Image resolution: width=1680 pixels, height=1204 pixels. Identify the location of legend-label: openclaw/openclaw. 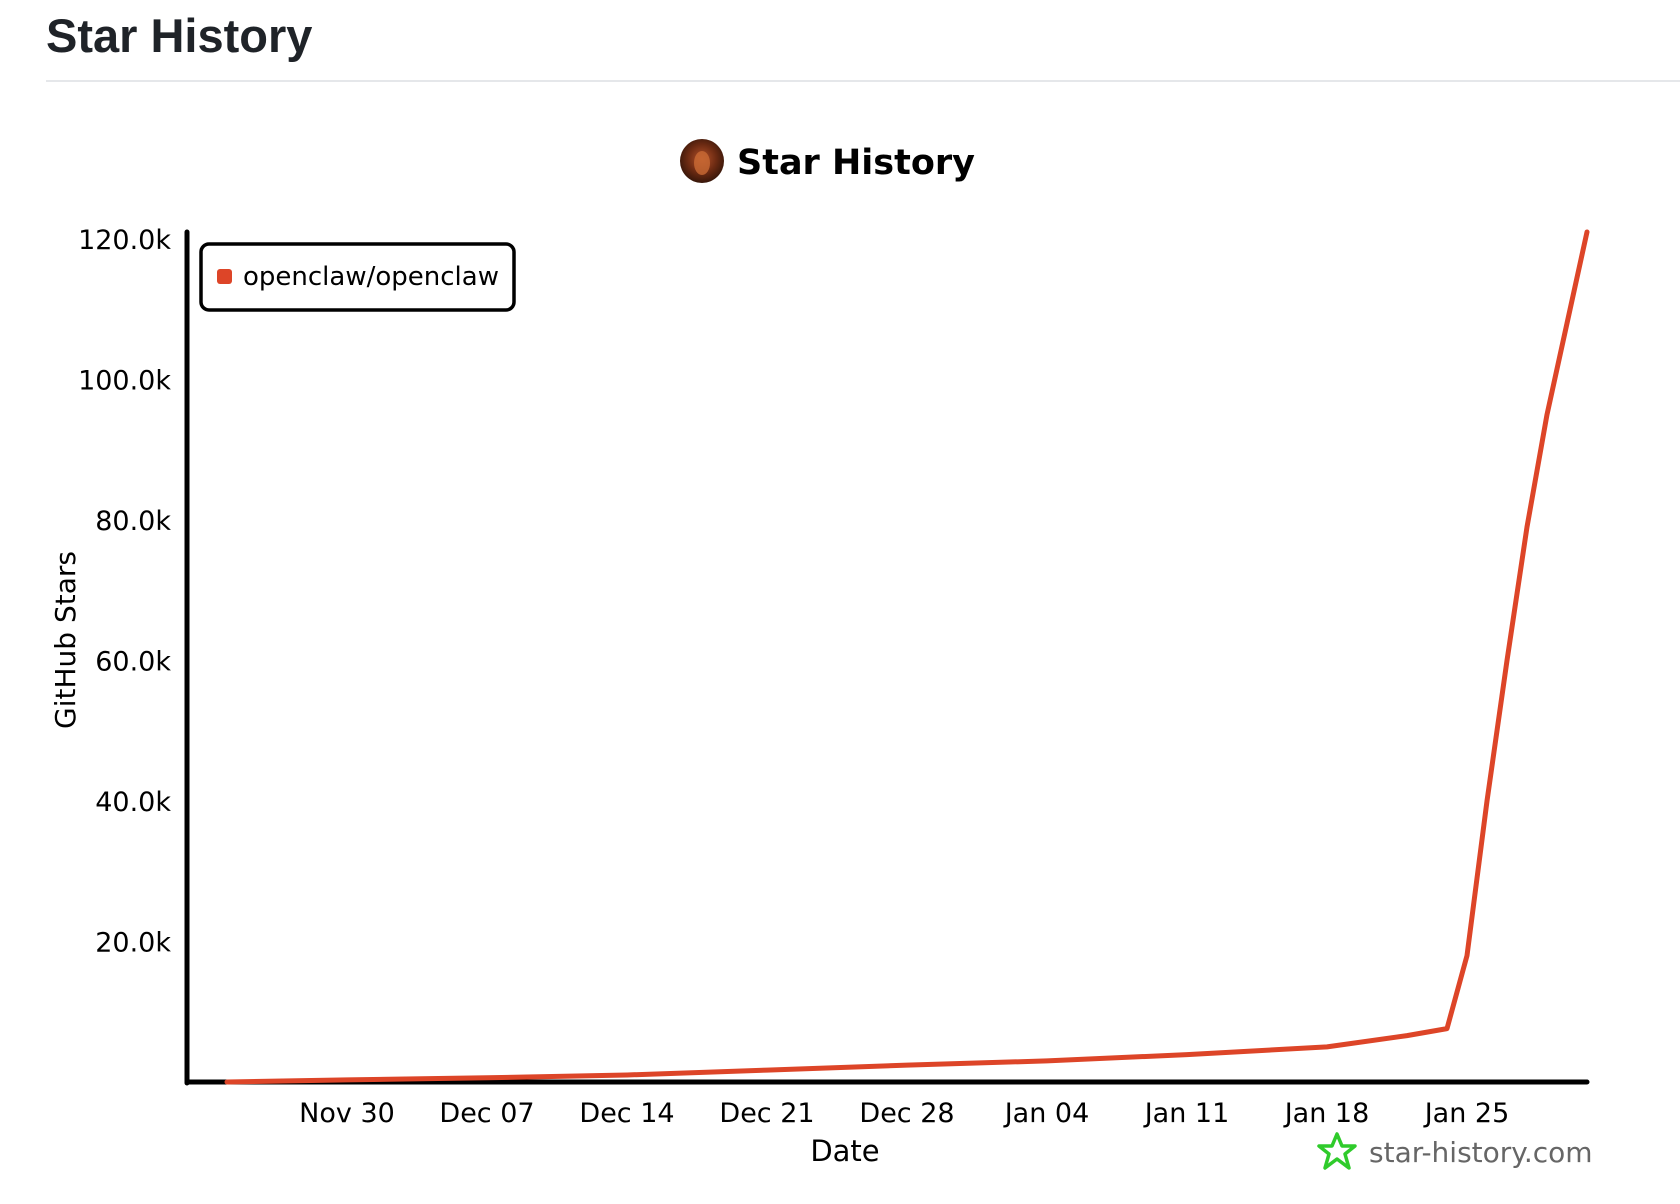
(371, 277).